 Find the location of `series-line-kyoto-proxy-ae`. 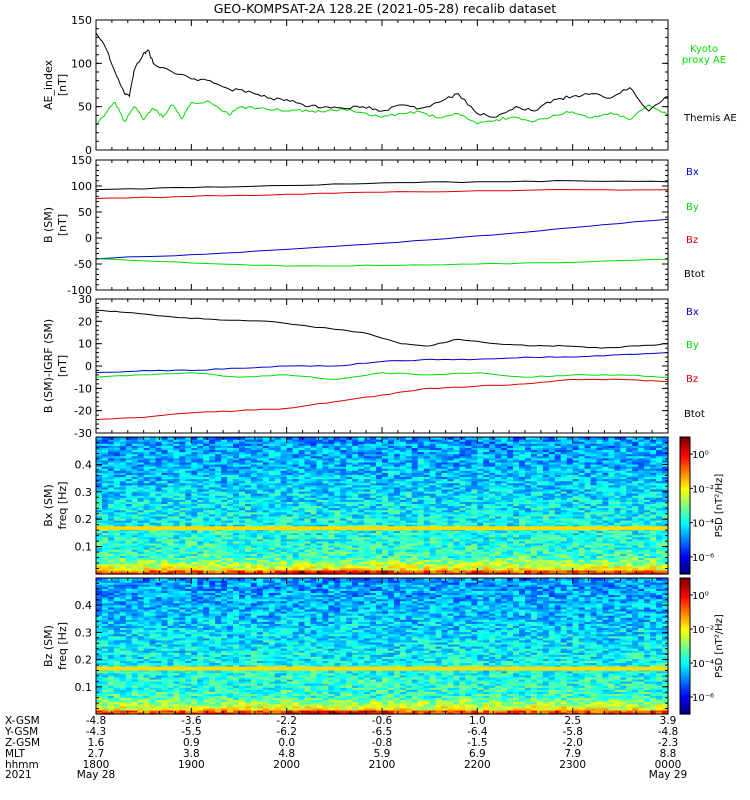

series-line-kyoto-proxy-ae is located at coordinates (382, 113).